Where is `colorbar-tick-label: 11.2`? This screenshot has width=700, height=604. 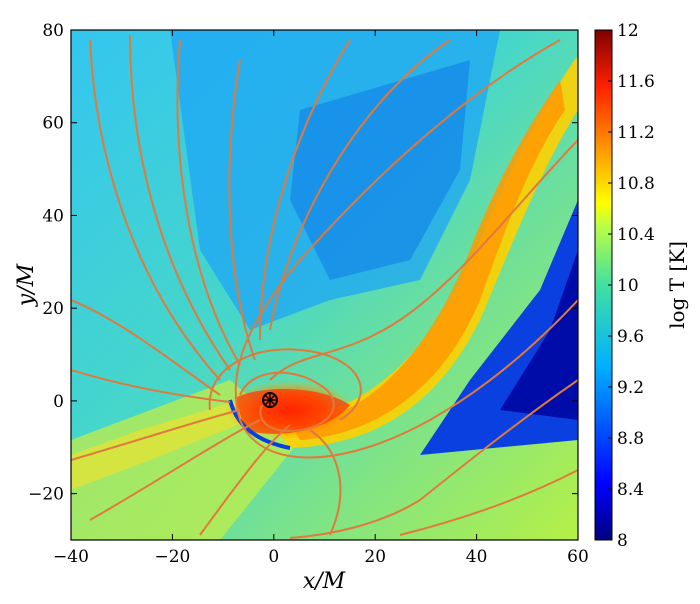
colorbar-tick-label: 11.2 is located at coordinates (636, 133).